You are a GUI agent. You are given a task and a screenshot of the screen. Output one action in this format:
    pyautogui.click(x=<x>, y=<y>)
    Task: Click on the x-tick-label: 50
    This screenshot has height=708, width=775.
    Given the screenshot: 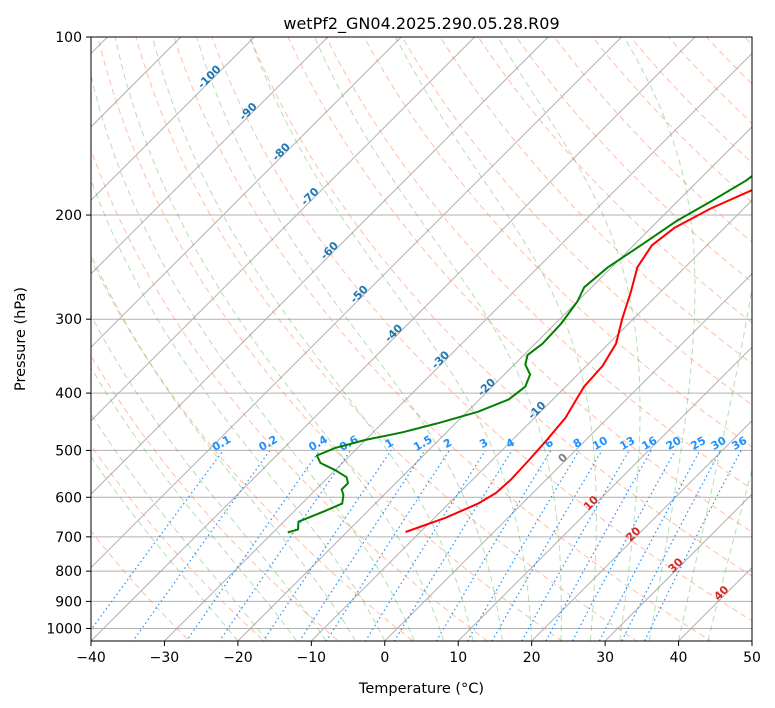 What is the action you would take?
    pyautogui.click(x=752, y=658)
    